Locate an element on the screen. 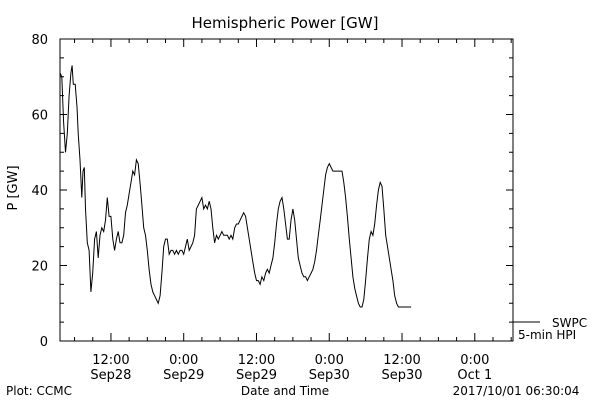 Image resolution: width=600 pixels, height=400 pixels. y-axis-label: P [GW] is located at coordinates (13, 187).